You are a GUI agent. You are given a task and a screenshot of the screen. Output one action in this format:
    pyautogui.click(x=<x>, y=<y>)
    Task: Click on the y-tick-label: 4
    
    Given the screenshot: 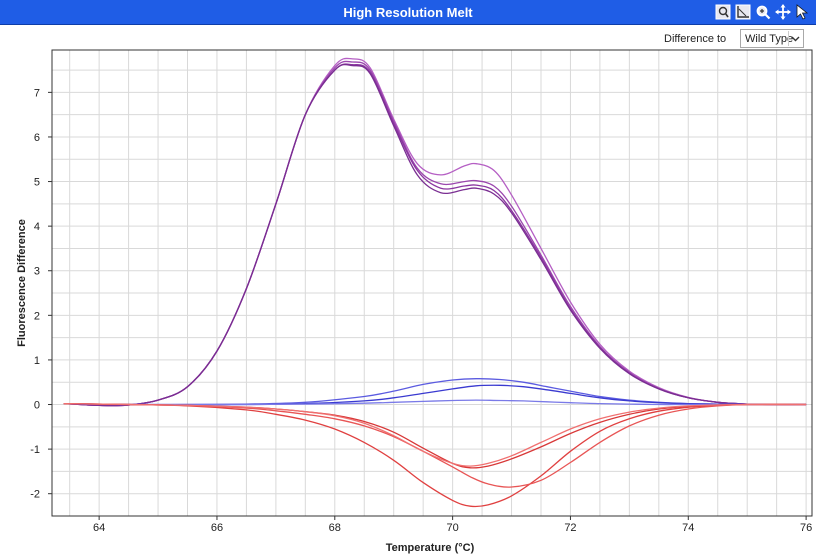 What is the action you would take?
    pyautogui.click(x=37, y=227)
    